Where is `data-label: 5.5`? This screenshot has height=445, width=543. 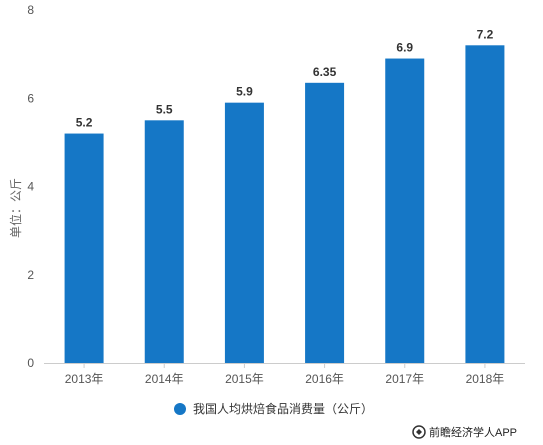 data-label: 5.5 is located at coordinates (164, 109).